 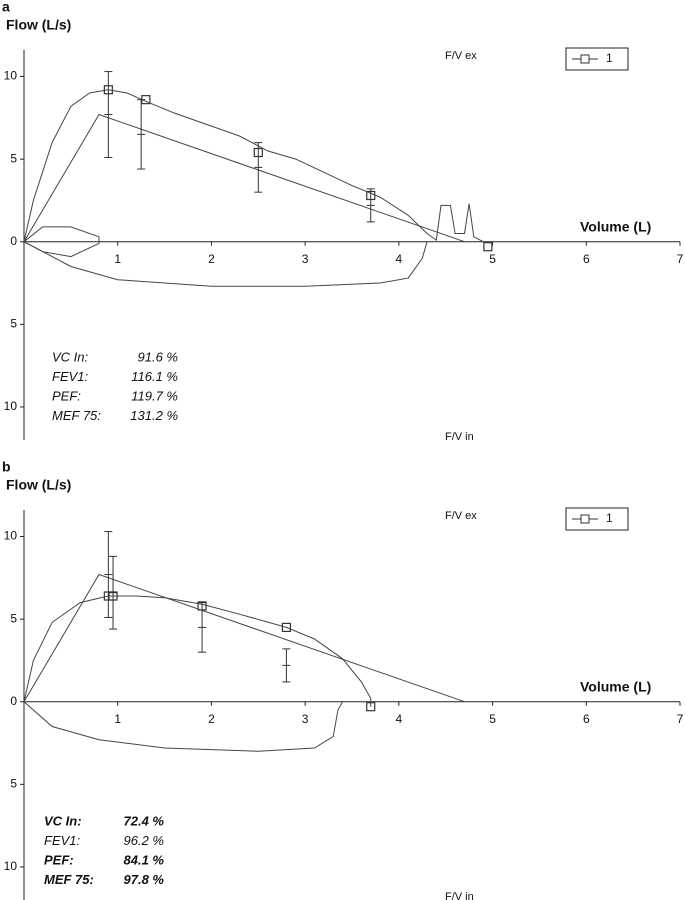 What do you see at coordinates (144, 820) in the screenshot?
I see `stat-value: 72.4 %` at bounding box center [144, 820].